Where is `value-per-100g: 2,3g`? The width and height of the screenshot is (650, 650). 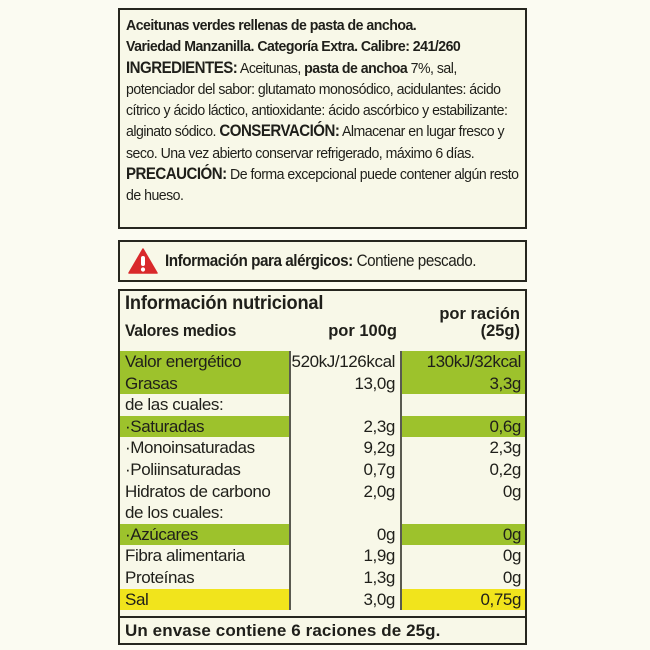 value-per-100g: 2,3g is located at coordinates (345, 426).